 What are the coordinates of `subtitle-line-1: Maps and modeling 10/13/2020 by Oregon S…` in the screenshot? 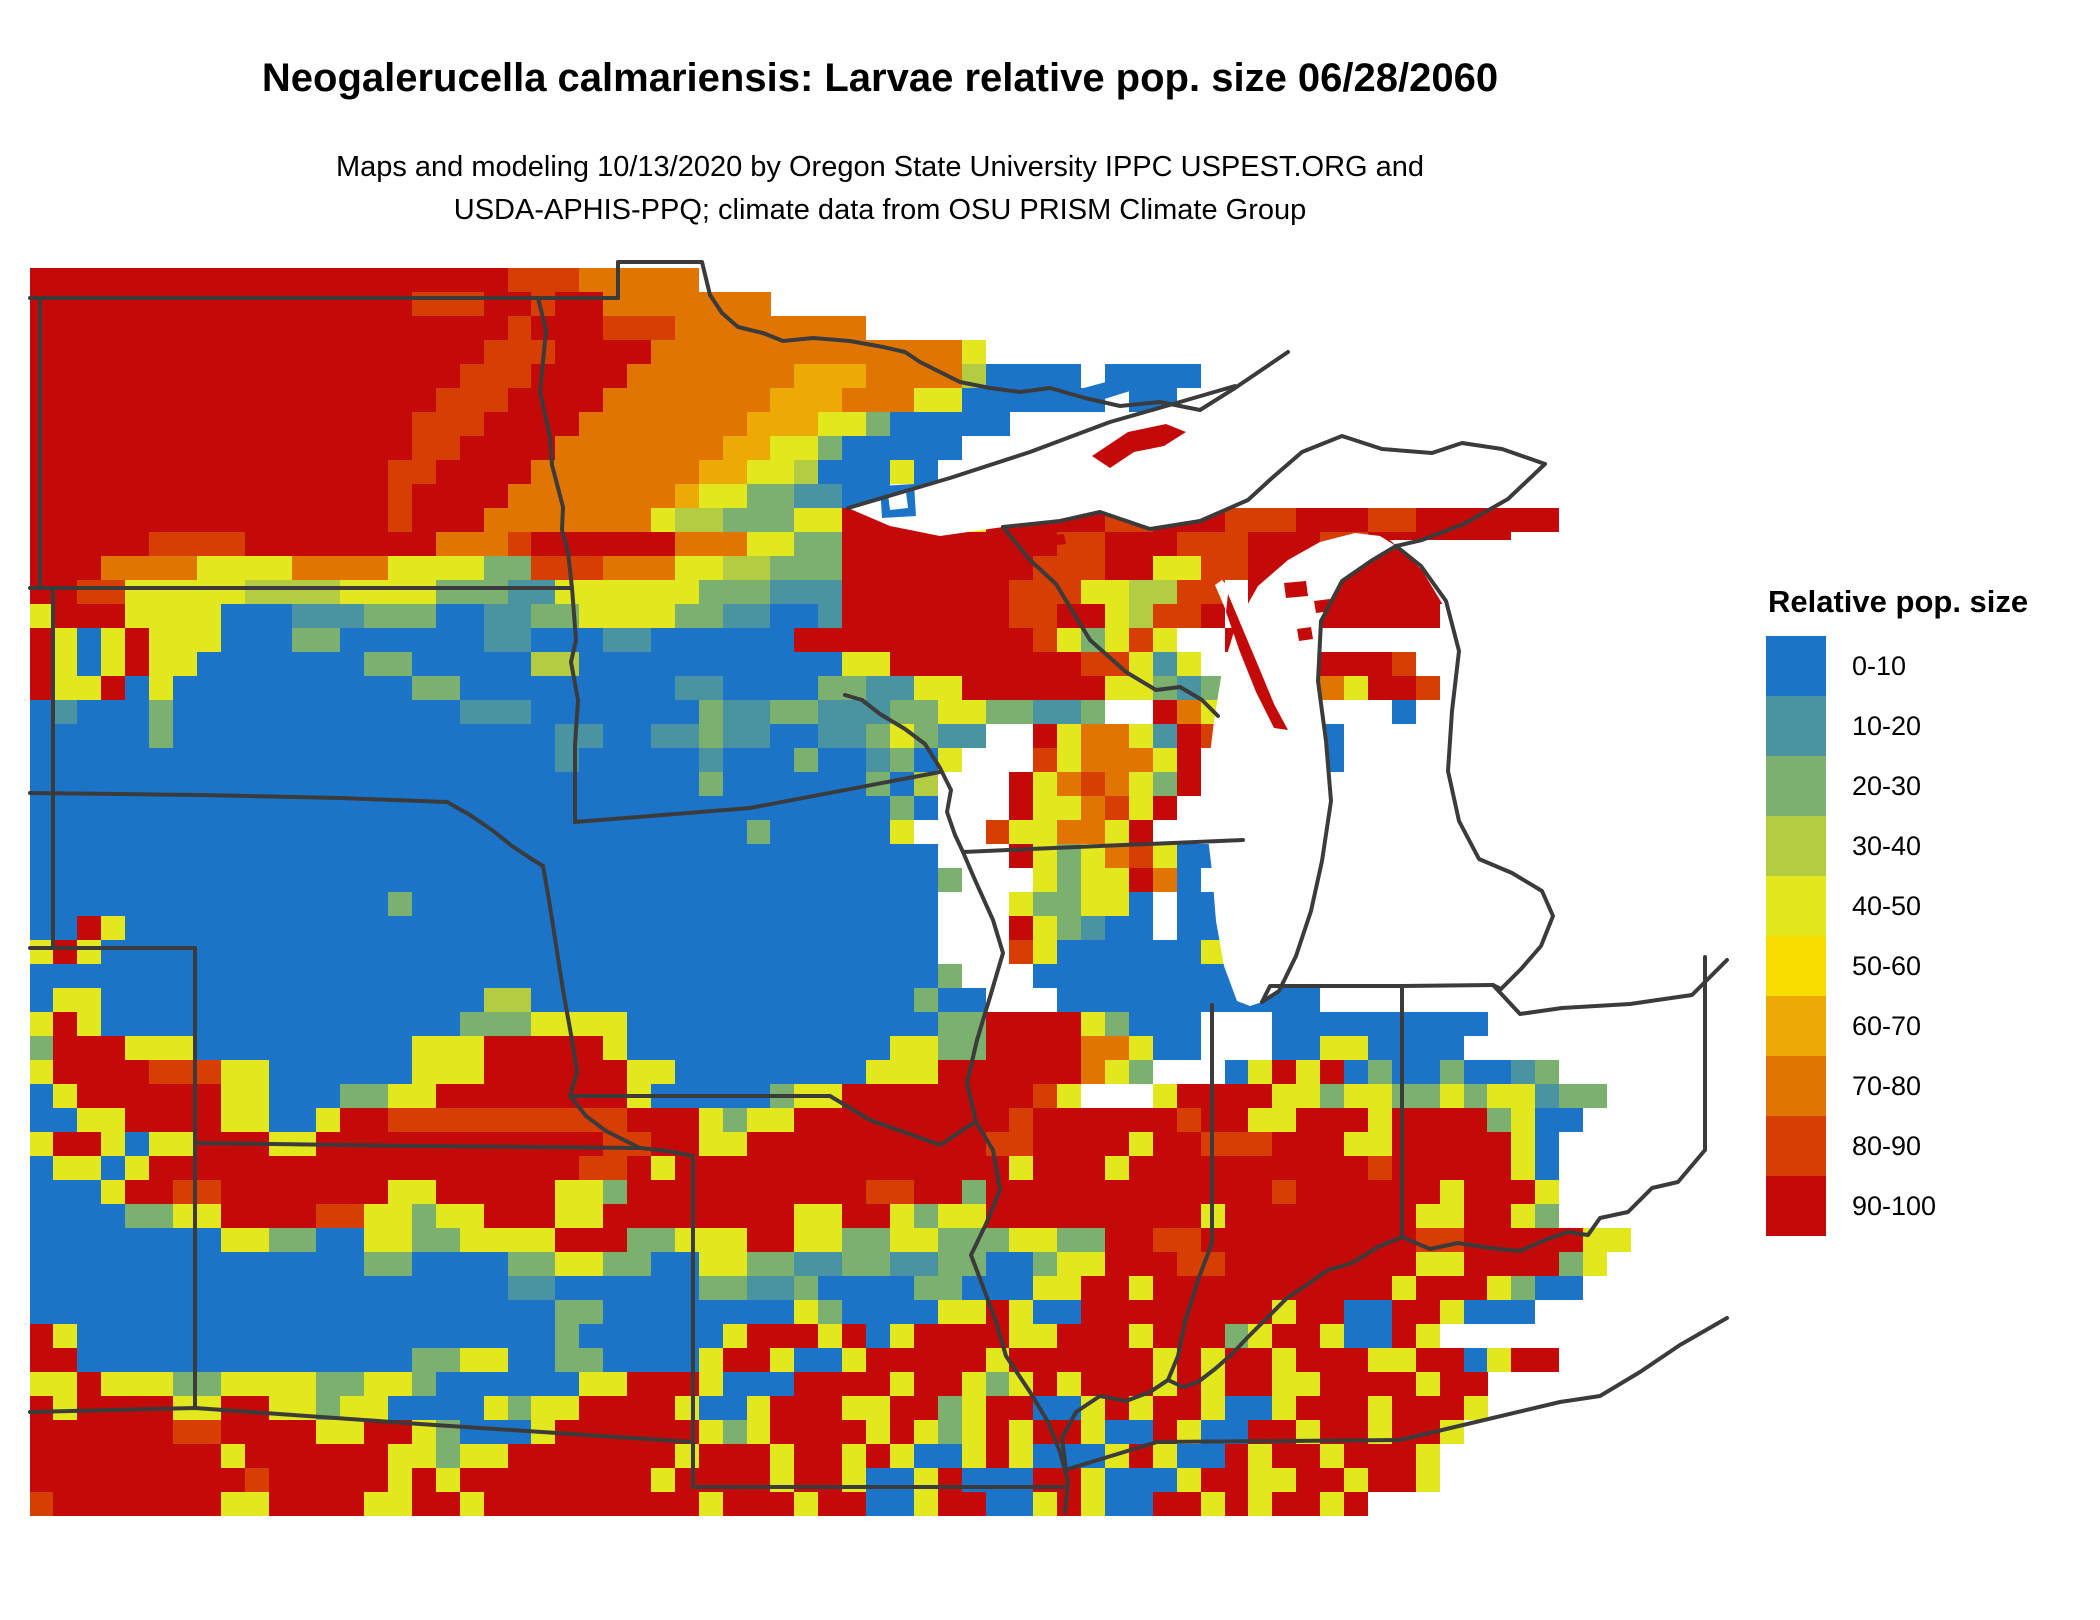 It's located at (880, 167).